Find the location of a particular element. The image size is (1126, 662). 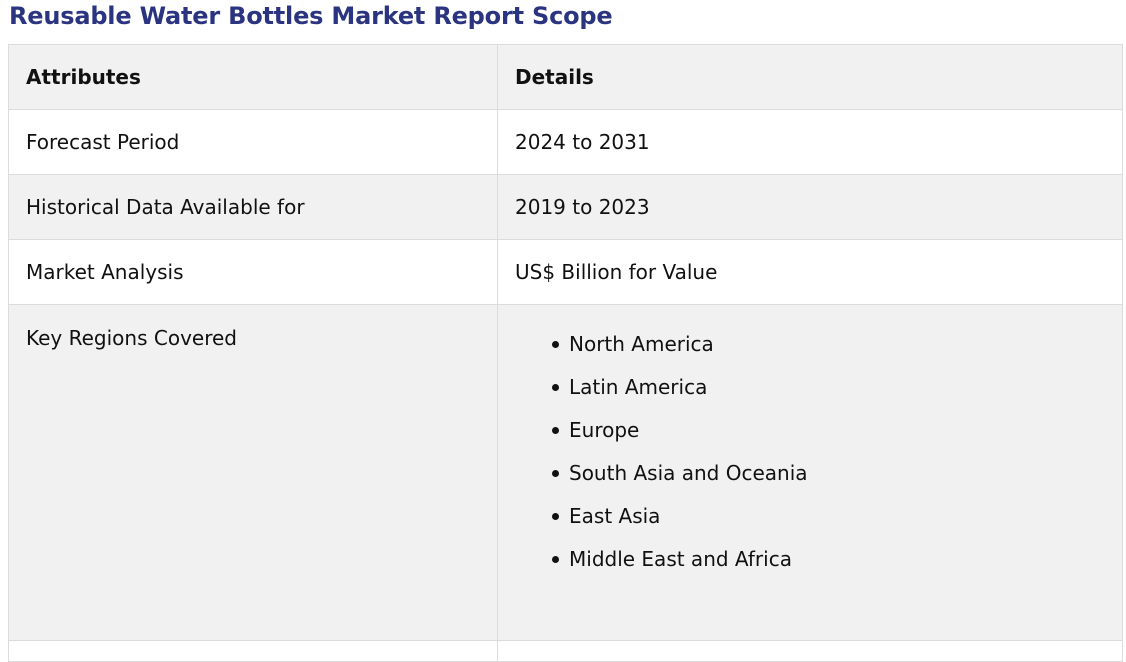

region-item: North America is located at coordinates (828, 344).